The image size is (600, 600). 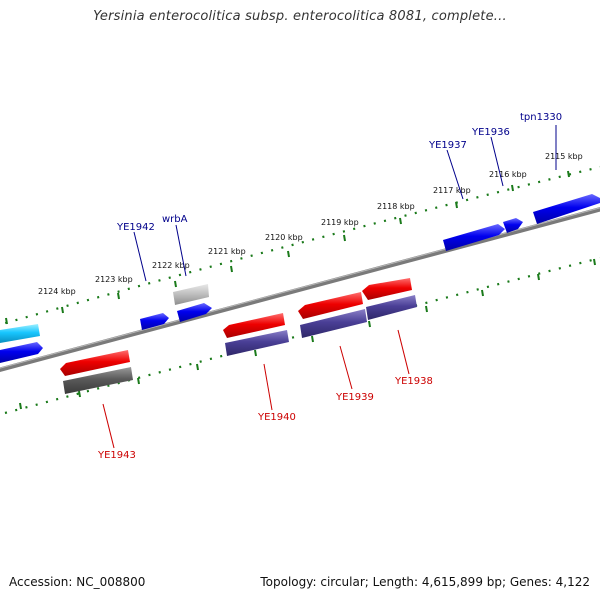 I want to click on gene-arrow-ye1943, so click(x=95, y=363).